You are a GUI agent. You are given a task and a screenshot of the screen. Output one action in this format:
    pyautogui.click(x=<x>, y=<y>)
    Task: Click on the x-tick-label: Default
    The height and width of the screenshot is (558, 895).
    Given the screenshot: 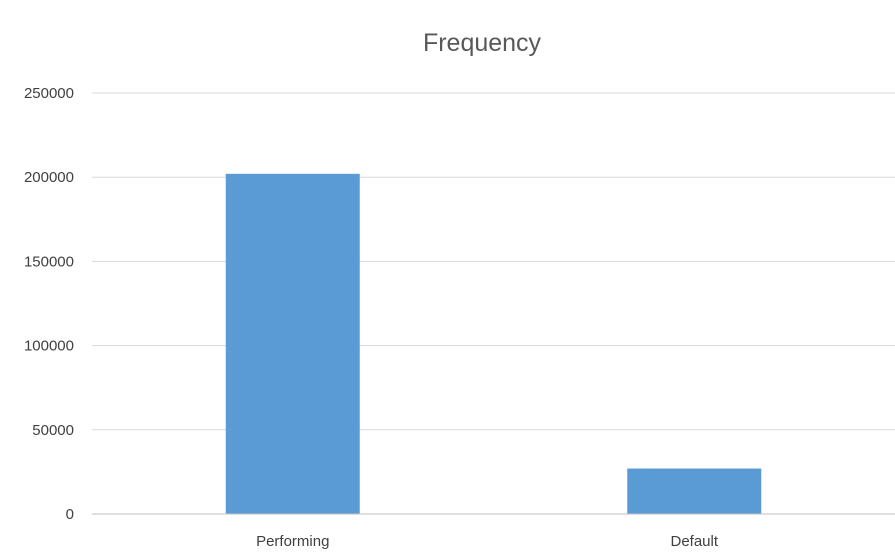 What is the action you would take?
    pyautogui.click(x=694, y=541)
    